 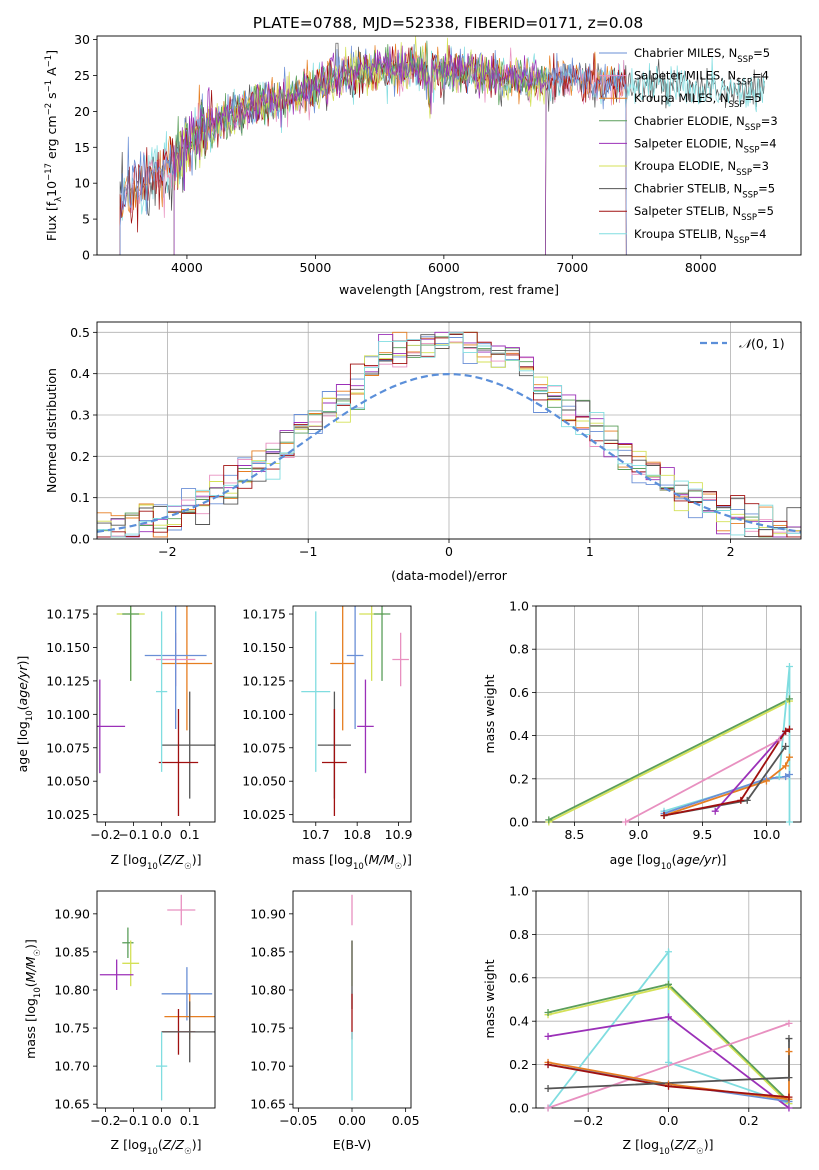 What do you see at coordinates (51, 139) in the screenshot?
I see `y-axis-label-part: erg cm` at bounding box center [51, 139].